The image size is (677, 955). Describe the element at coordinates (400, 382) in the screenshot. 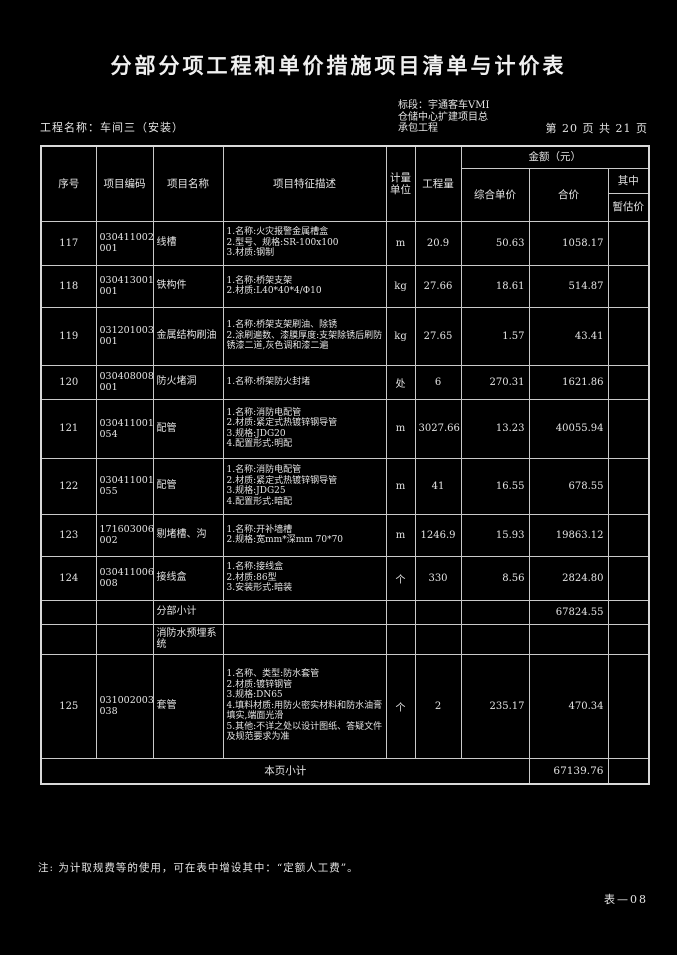

I see `cell-unit: 处` at that location.